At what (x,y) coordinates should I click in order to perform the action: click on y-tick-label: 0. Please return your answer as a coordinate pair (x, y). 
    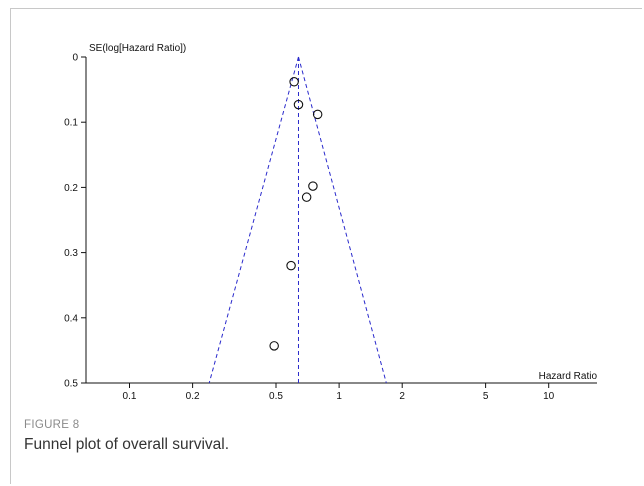
    Looking at the image, I should click on (75, 58).